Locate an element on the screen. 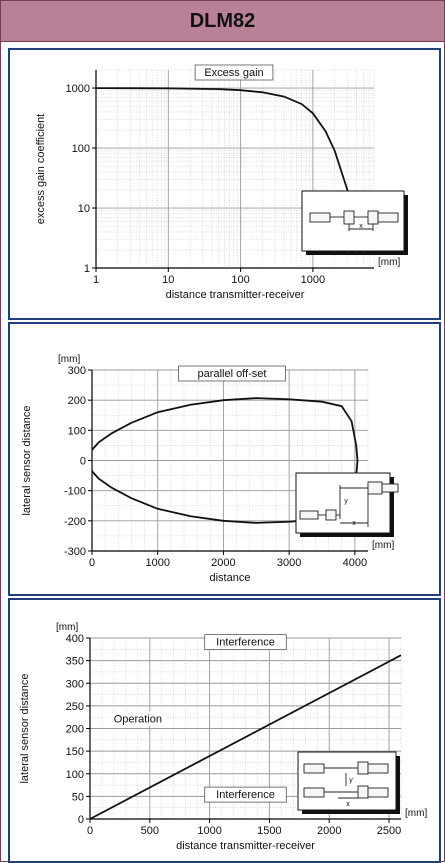 The width and height of the screenshot is (445, 863). transmitter-receiver-diagram-icon: x is located at coordinates (354, 220).